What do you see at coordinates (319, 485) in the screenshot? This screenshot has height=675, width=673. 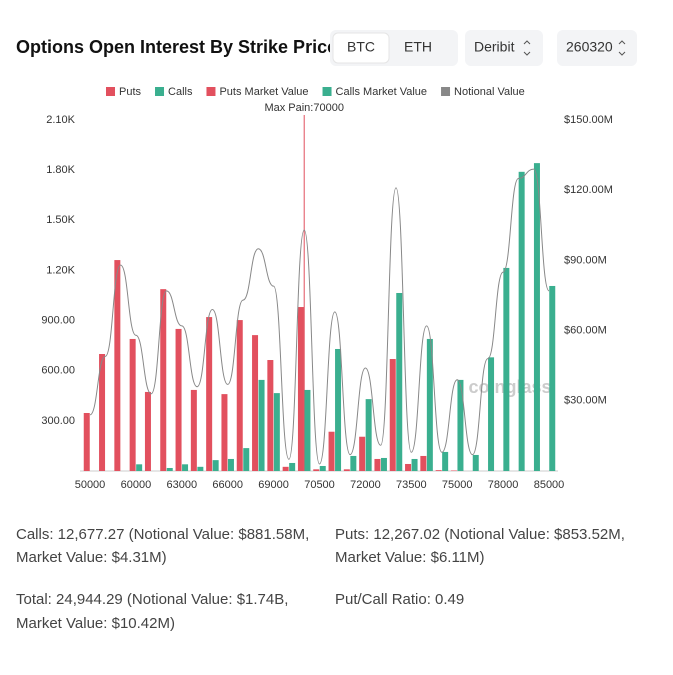 I see `x-tick-label: 70500` at bounding box center [319, 485].